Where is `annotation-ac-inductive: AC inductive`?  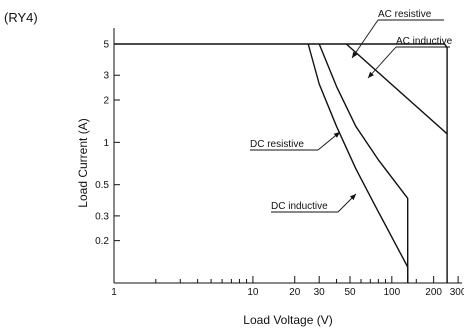 annotation-ac-inductive: AC inductive is located at coordinates (424, 41).